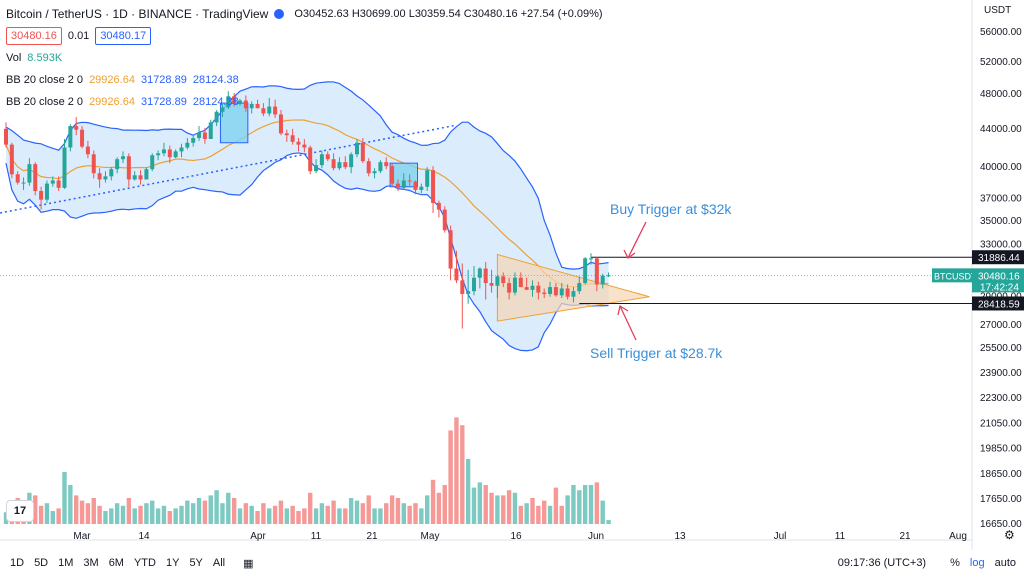  What do you see at coordinates (123, 36) in the screenshot?
I see `buy-price-button: 30480.17` at bounding box center [123, 36].